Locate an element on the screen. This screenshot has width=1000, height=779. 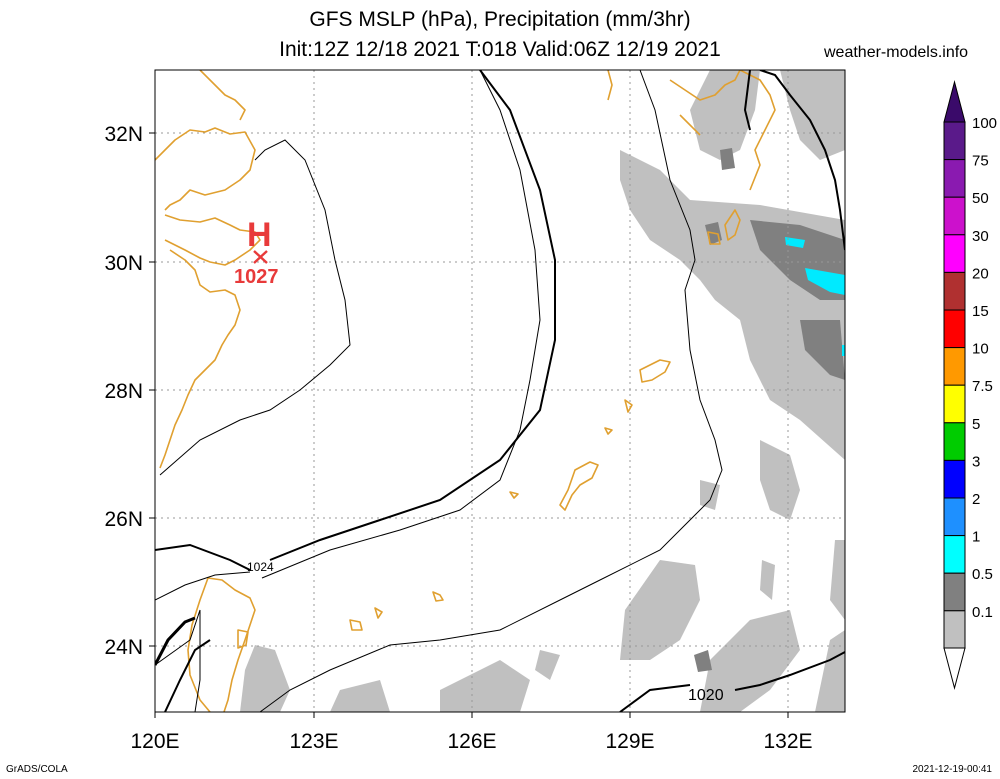
lat-label-26n: 26N is located at coordinates (123, 519).